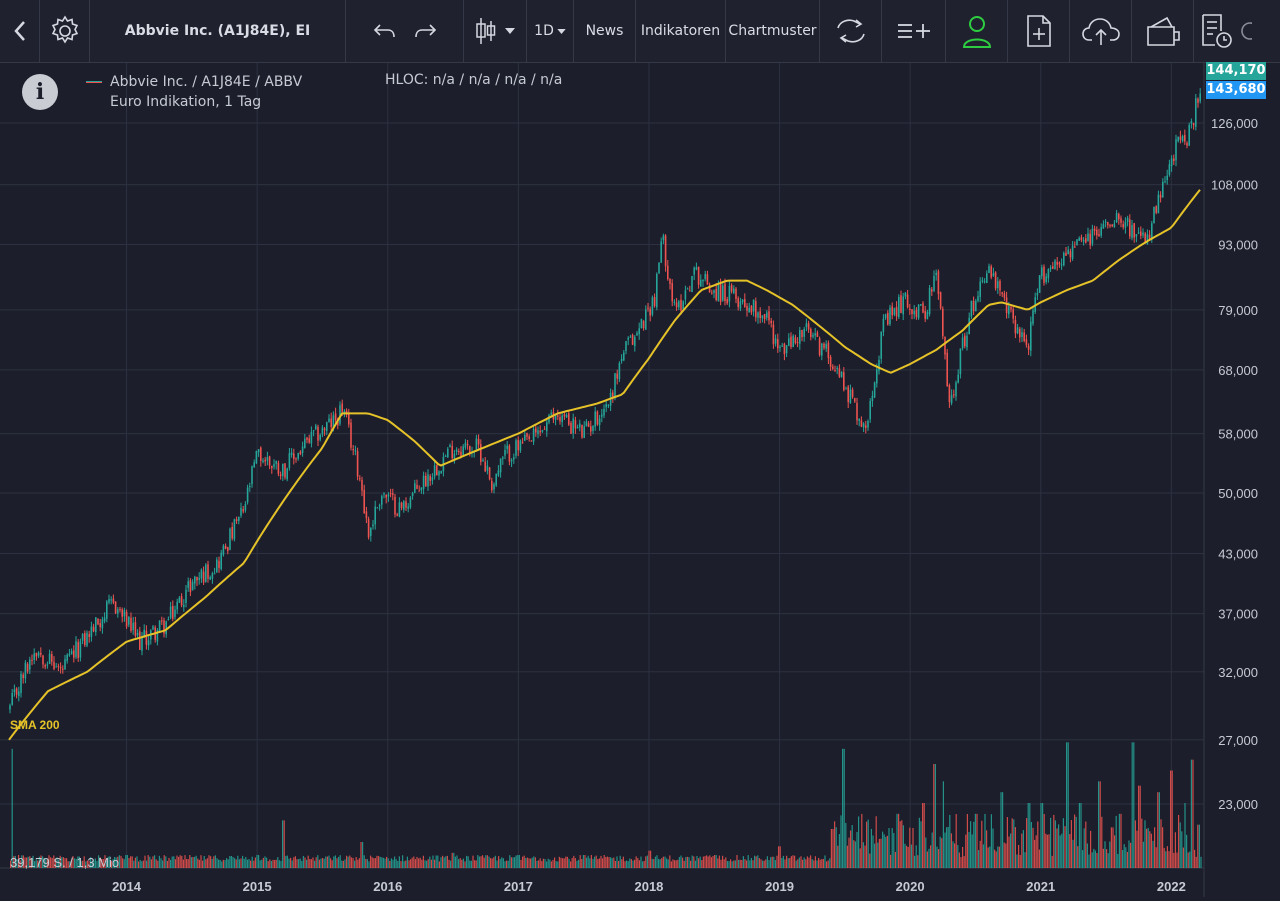 The height and width of the screenshot is (901, 1280). Describe the element at coordinates (1163, 31) in the screenshot. I see `portfolio-button` at that location.